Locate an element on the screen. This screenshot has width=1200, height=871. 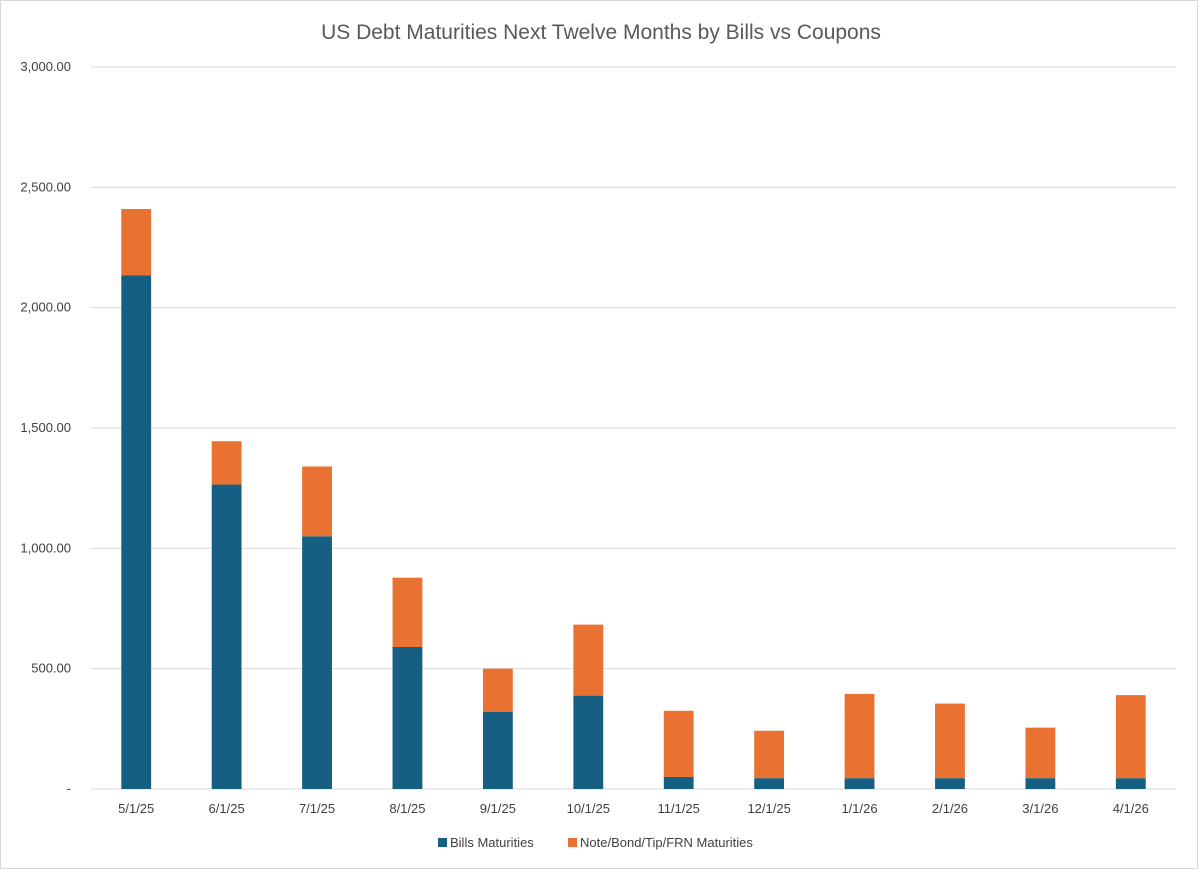
legend-label: Note/Bond/Tip/FRN Maturities is located at coordinates (666, 842).